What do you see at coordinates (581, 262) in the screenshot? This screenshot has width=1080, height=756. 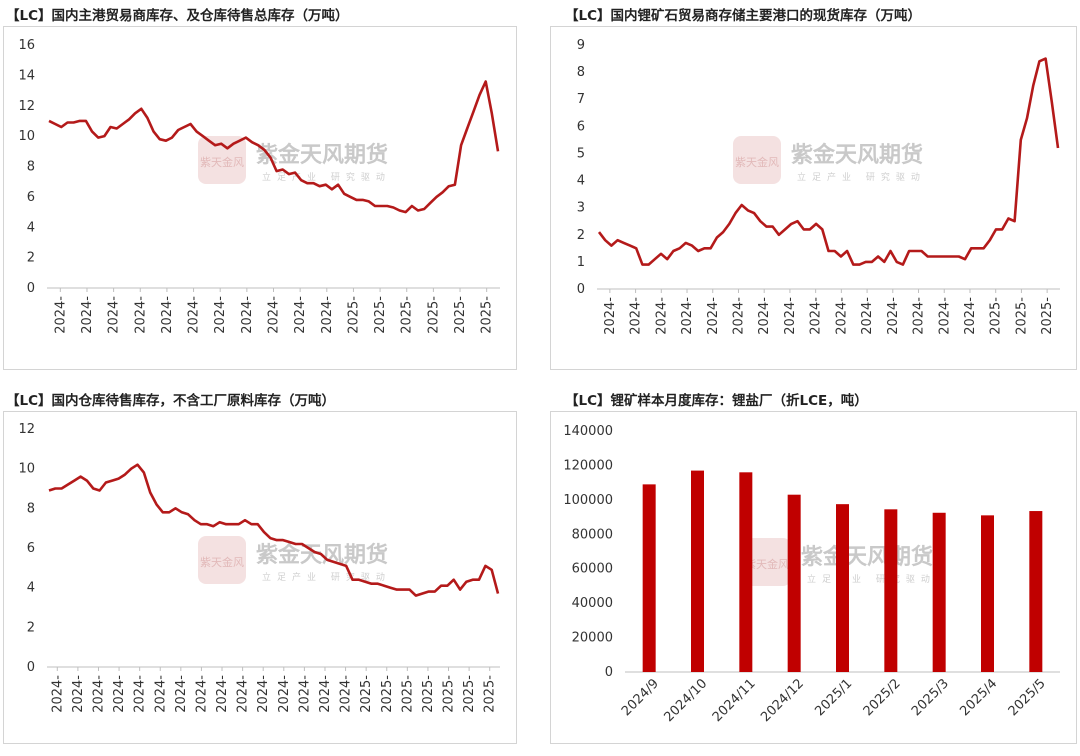 I see `y-tick-label: 1` at bounding box center [581, 262].